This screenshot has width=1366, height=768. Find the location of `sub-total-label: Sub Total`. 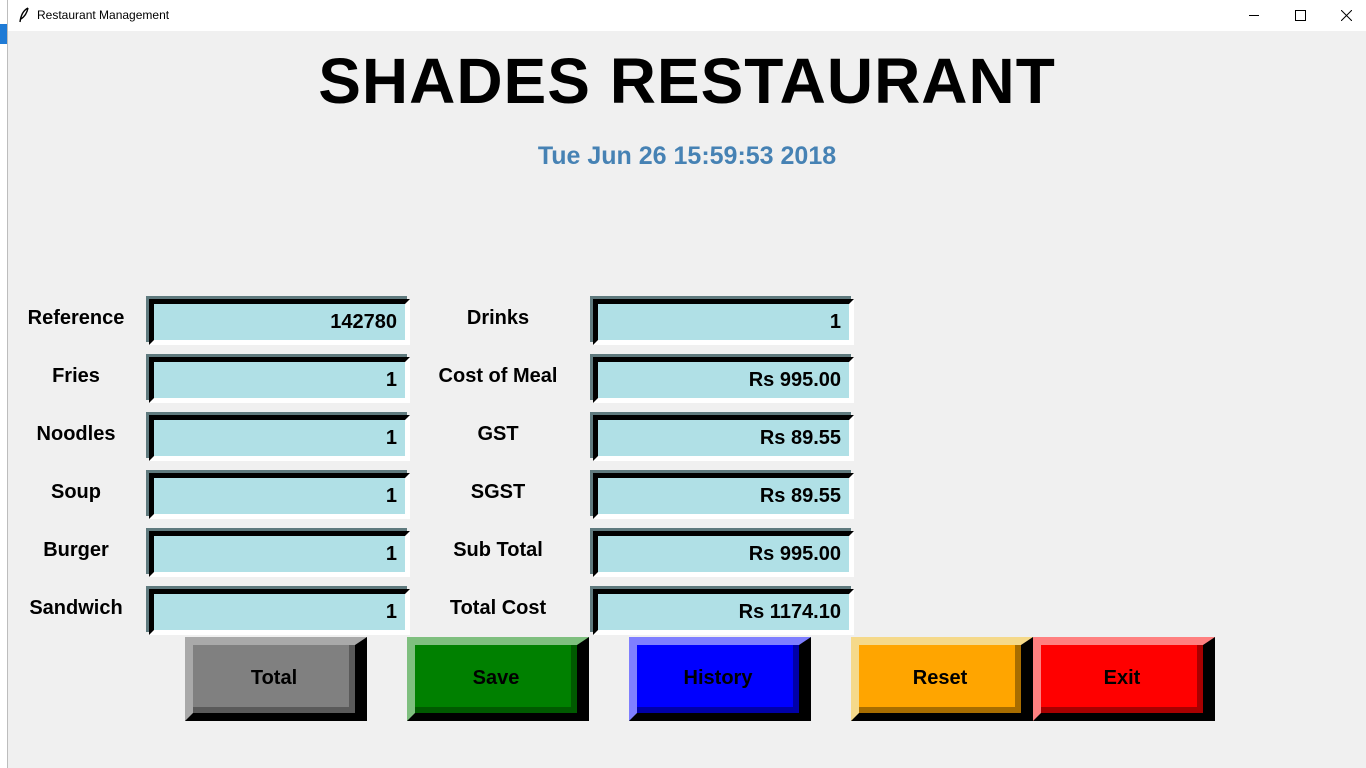

sub-total-label: Sub Total is located at coordinates (498, 550).